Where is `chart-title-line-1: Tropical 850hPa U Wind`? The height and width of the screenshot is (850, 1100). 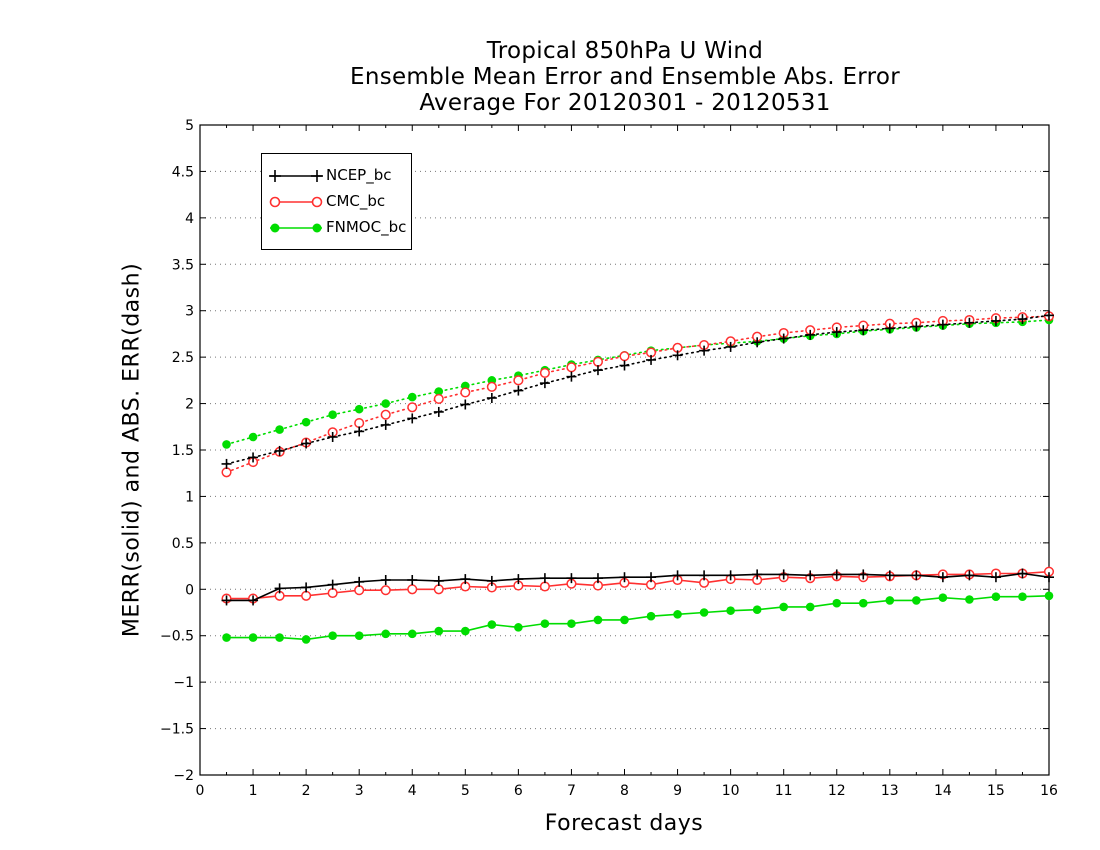 chart-title-line-1: Tropical 850hPa U Wind is located at coordinates (625, 51).